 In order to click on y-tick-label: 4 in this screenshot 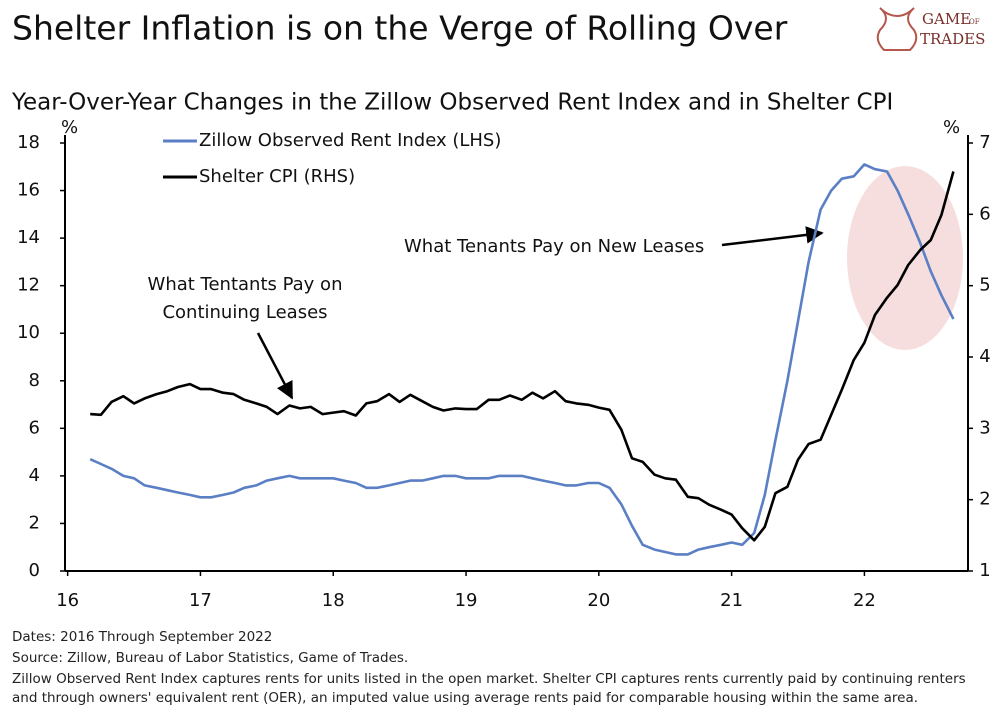, I will do `click(34, 475)`.